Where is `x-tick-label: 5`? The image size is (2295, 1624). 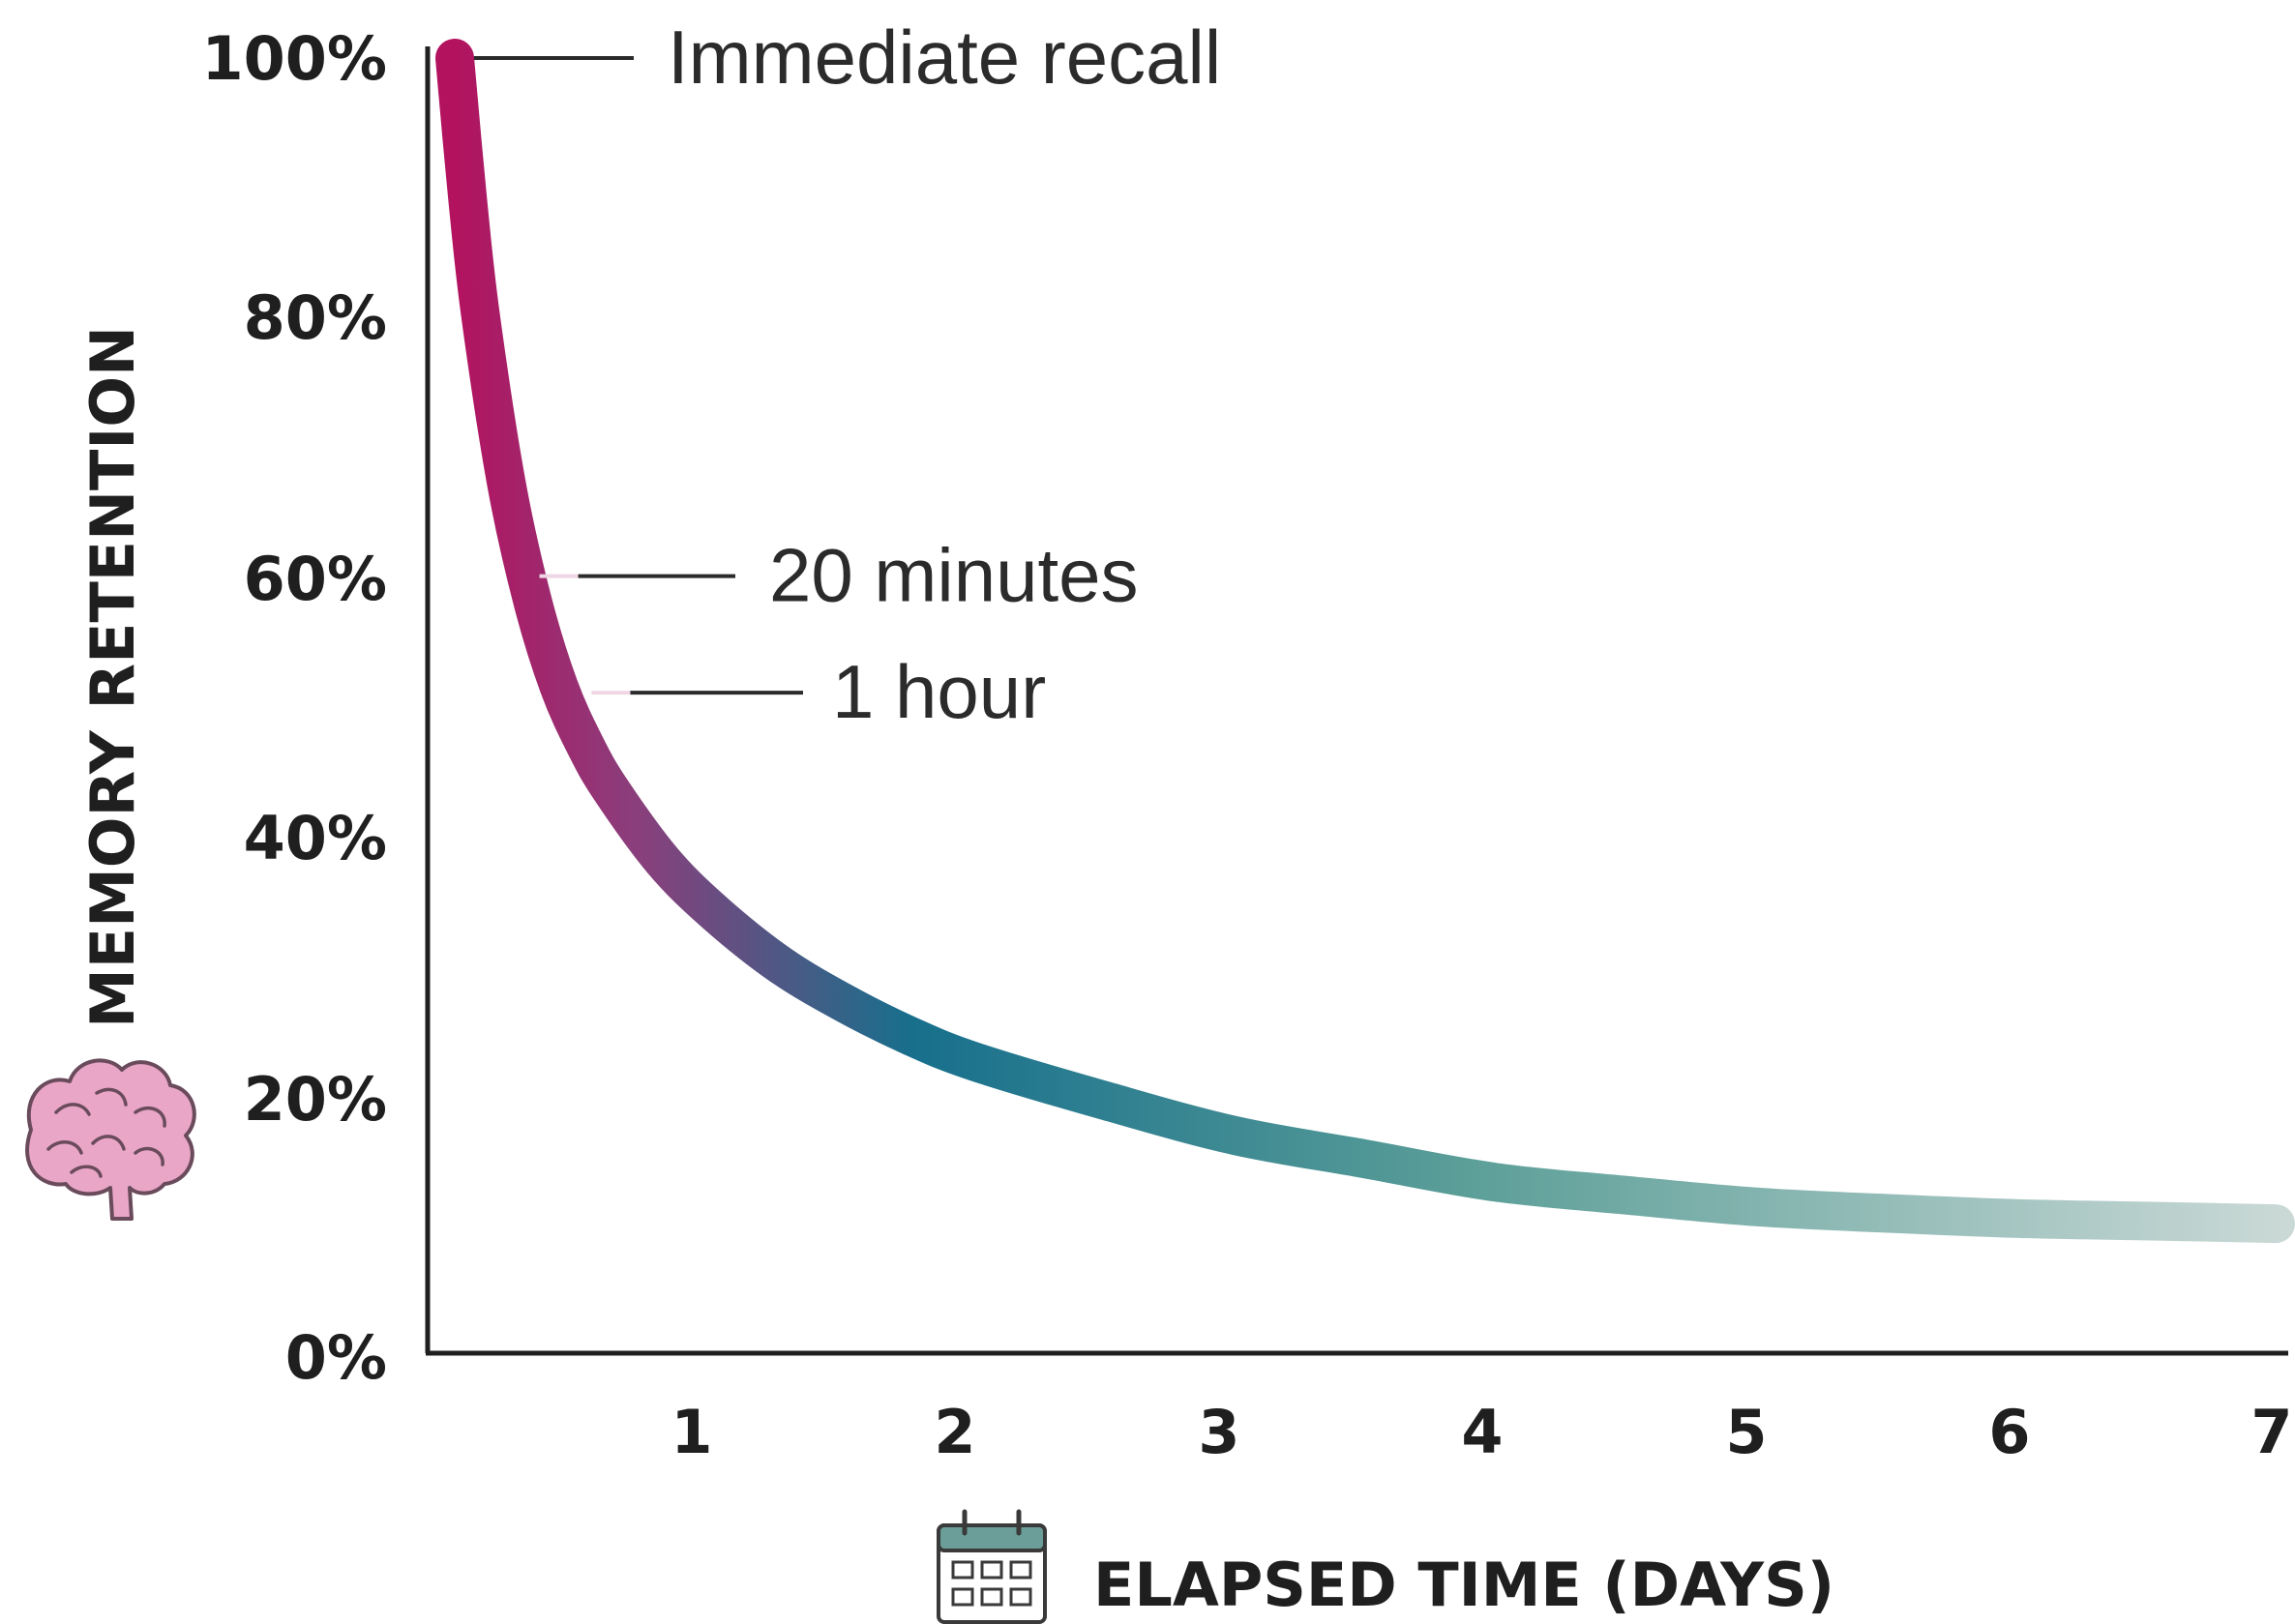
x-tick-label: 5 is located at coordinates (1746, 1432).